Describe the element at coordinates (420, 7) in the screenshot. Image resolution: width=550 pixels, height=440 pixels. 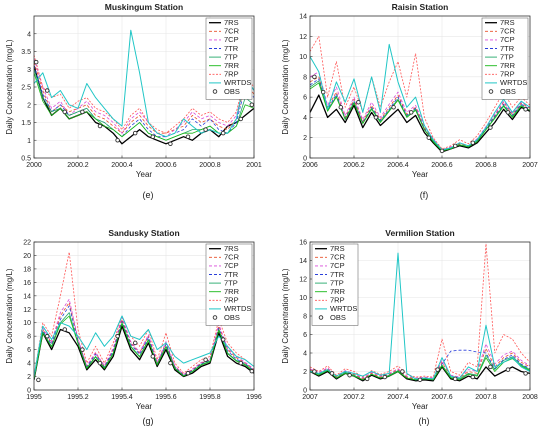
I see `chart-title: Raisin Station` at that location.